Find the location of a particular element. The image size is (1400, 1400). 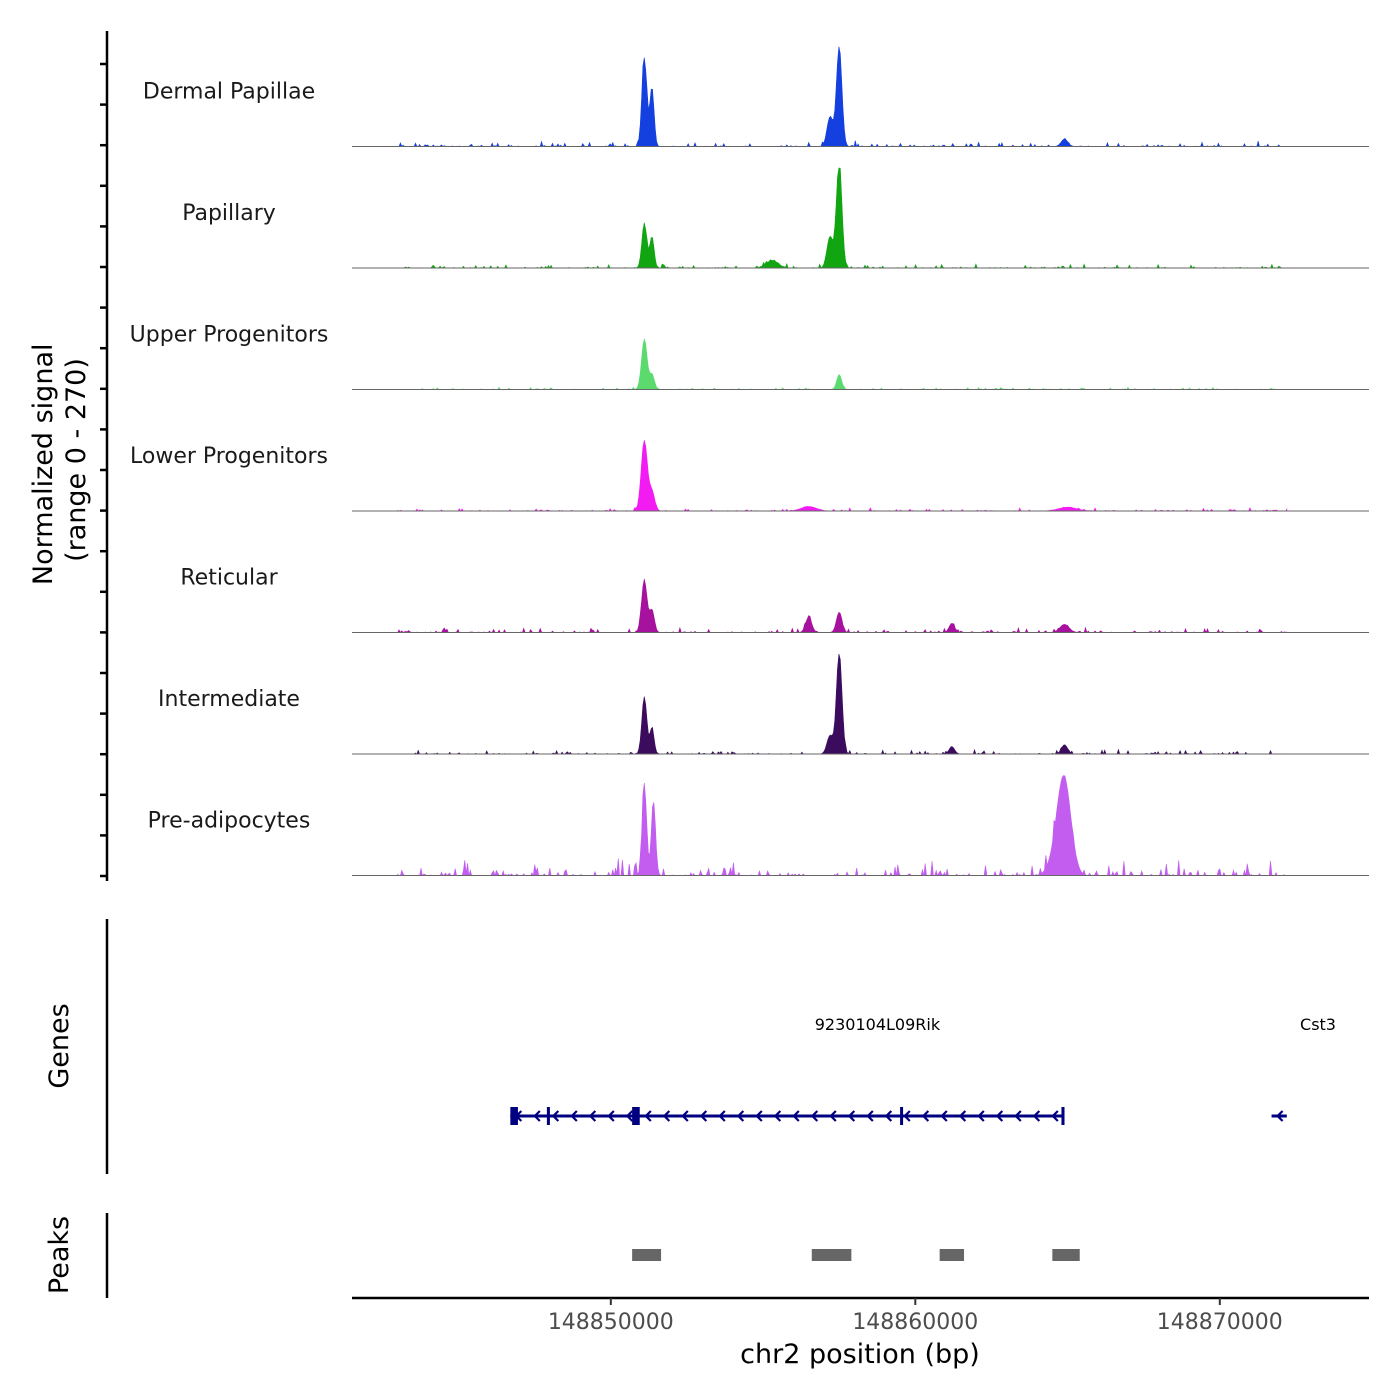

track-label-upper-progenitors: Upper Progenitors is located at coordinates (229, 335).